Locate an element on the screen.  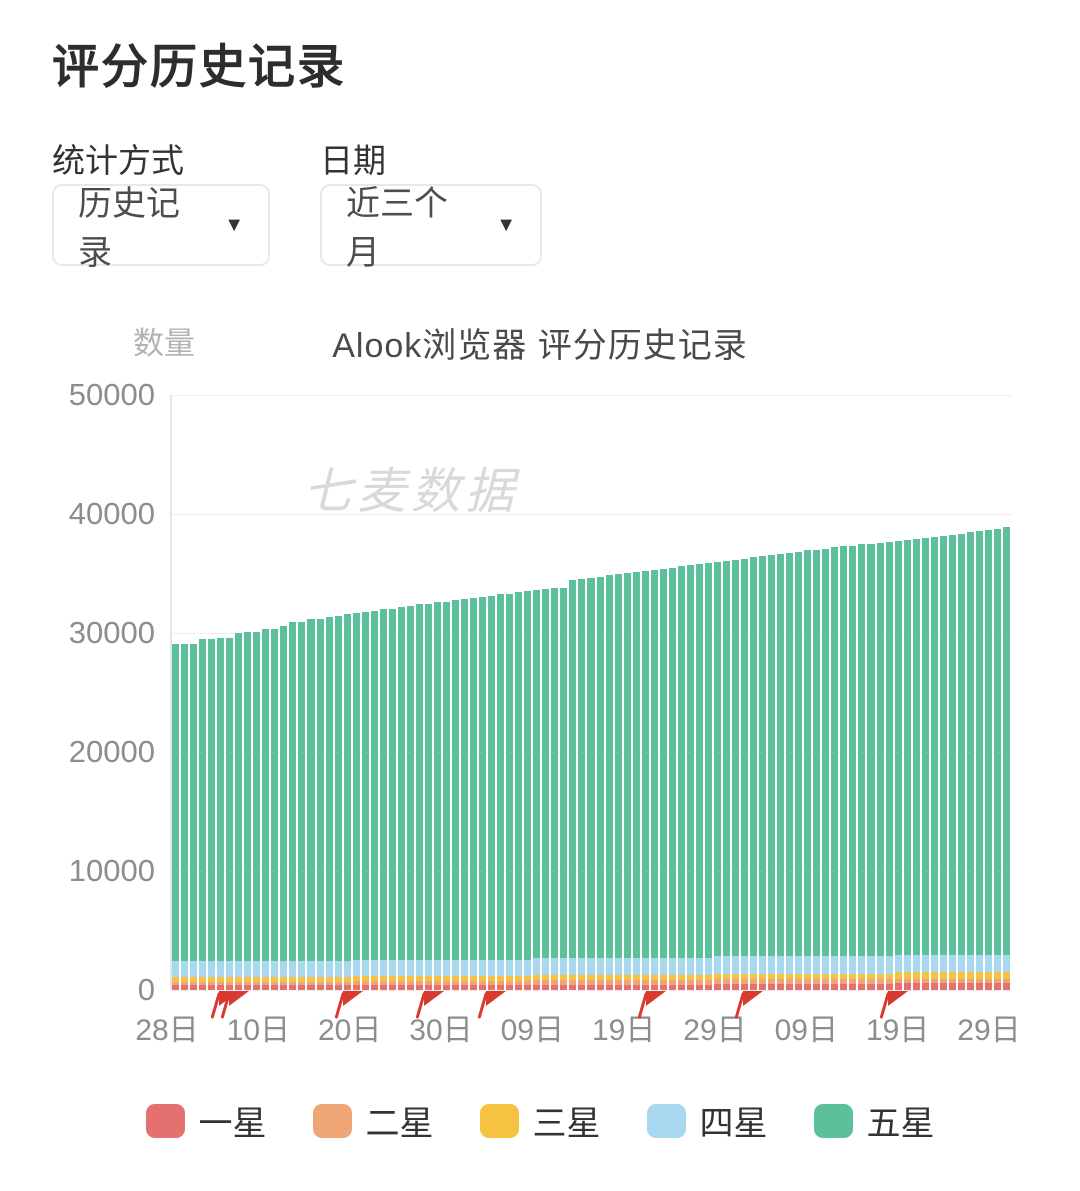
stat-method-select: 历史记录 ▼ is located at coordinates (161, 228).